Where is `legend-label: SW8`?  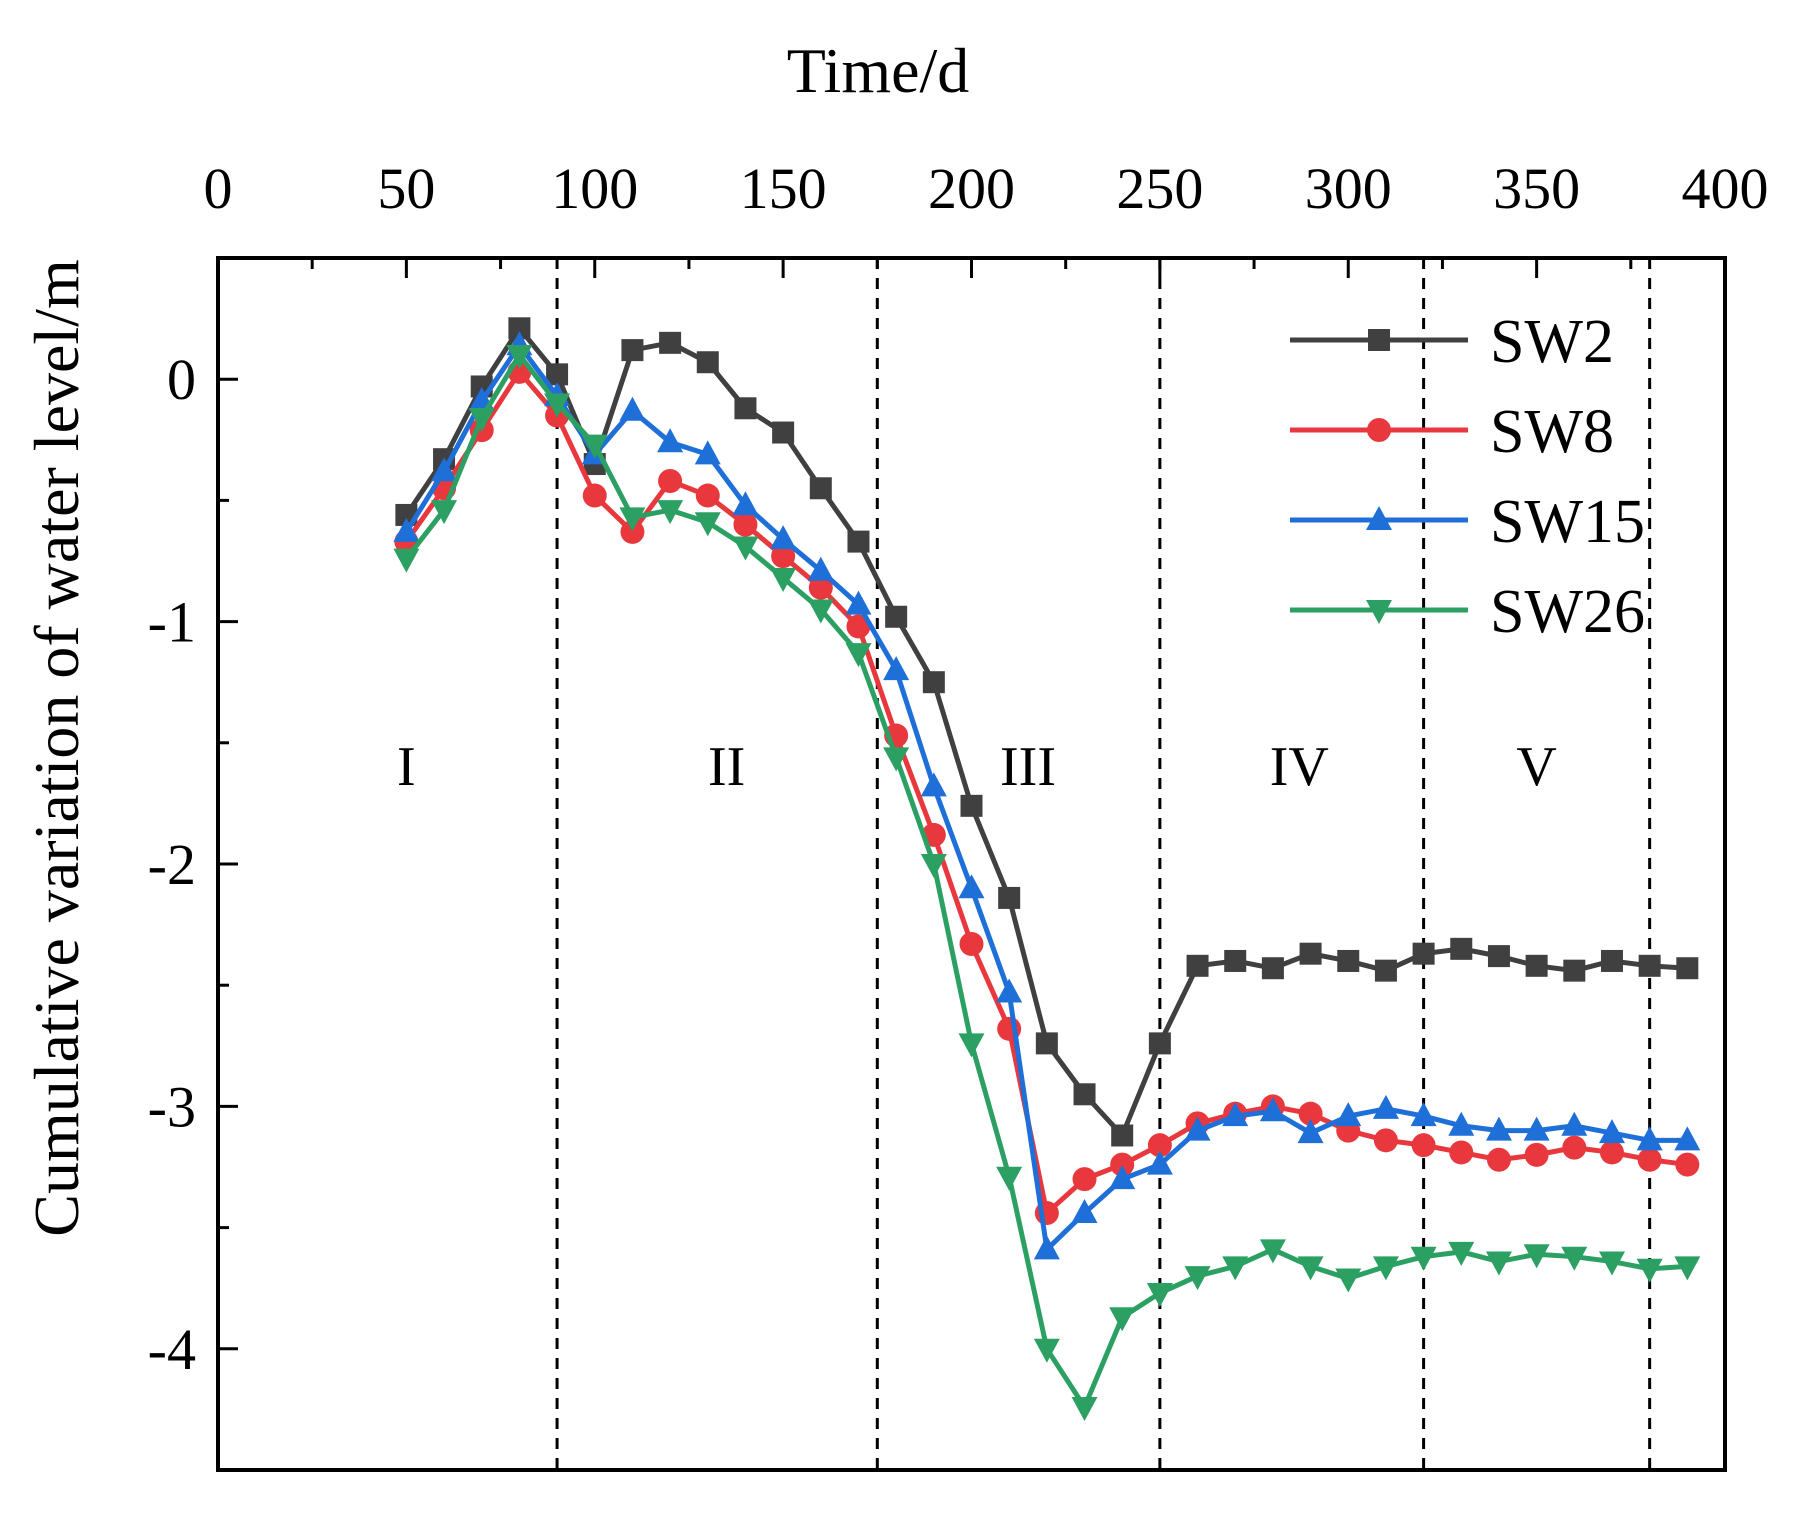 legend-label: SW8 is located at coordinates (1552, 432).